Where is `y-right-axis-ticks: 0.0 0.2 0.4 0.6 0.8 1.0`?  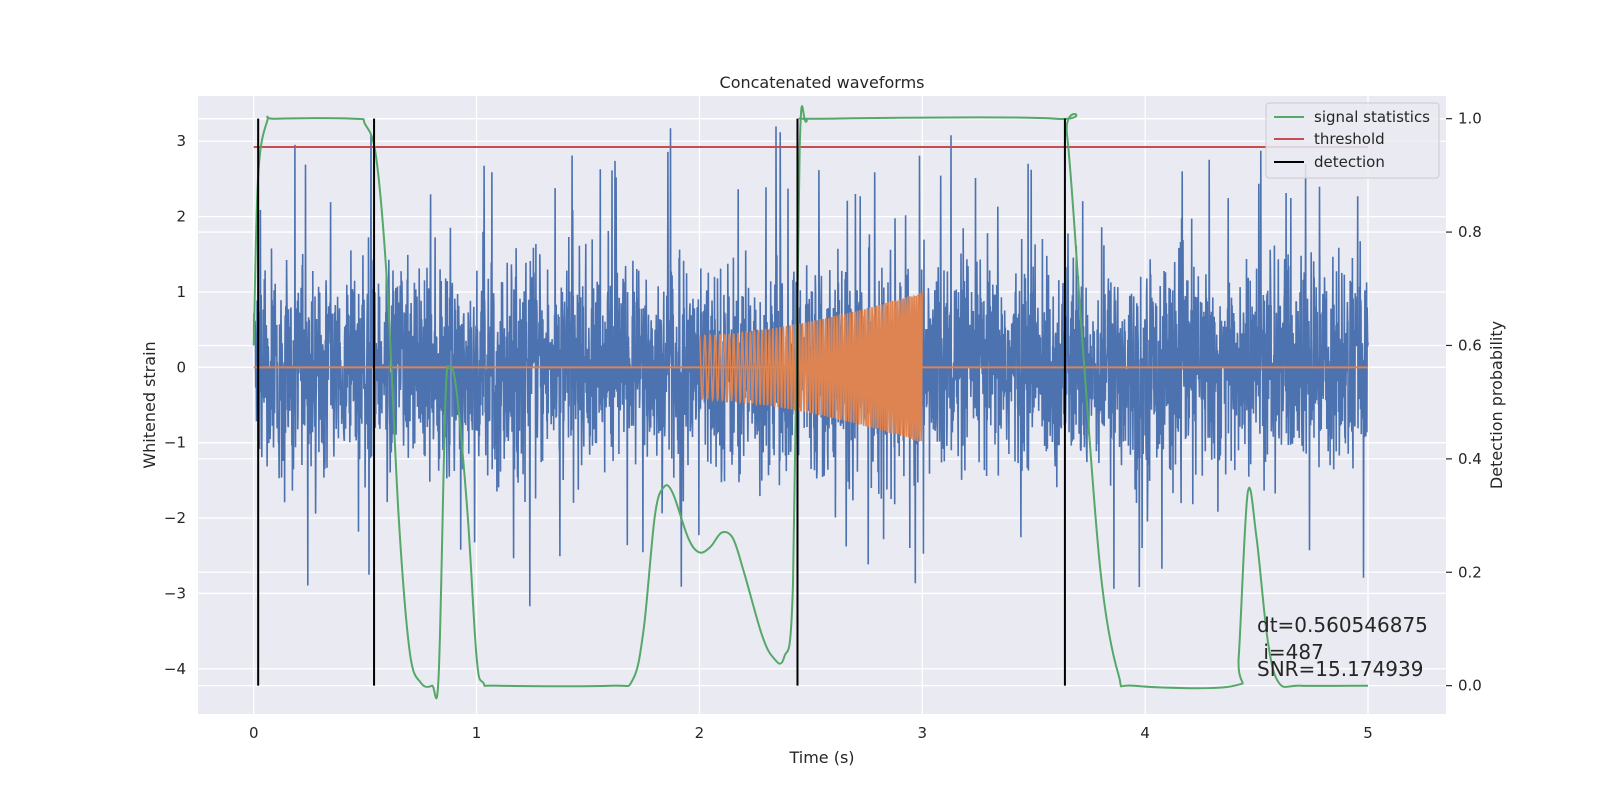 y-right-axis-ticks: 0.0 0.2 0.4 0.6 0.8 1.0 is located at coordinates (1464, 402).